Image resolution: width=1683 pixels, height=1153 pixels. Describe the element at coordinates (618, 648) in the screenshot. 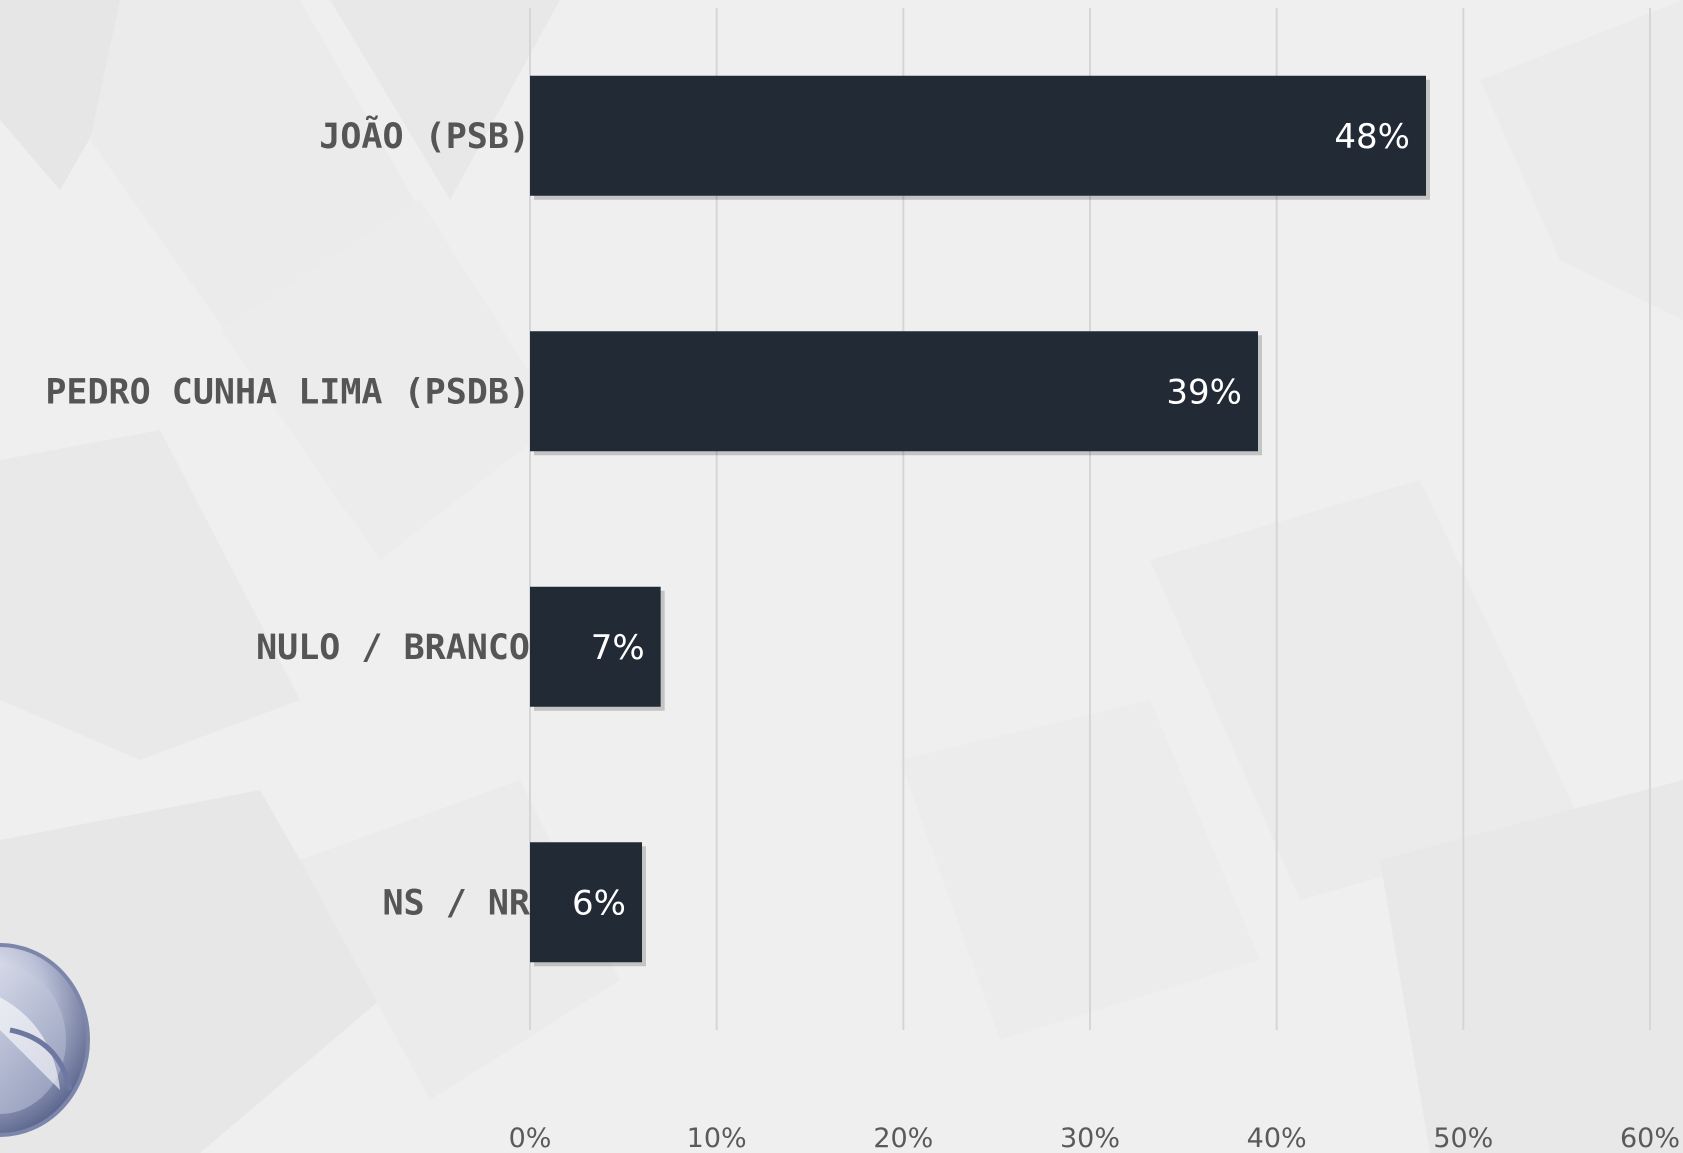

I see `bar-value-label-2: 7%` at that location.